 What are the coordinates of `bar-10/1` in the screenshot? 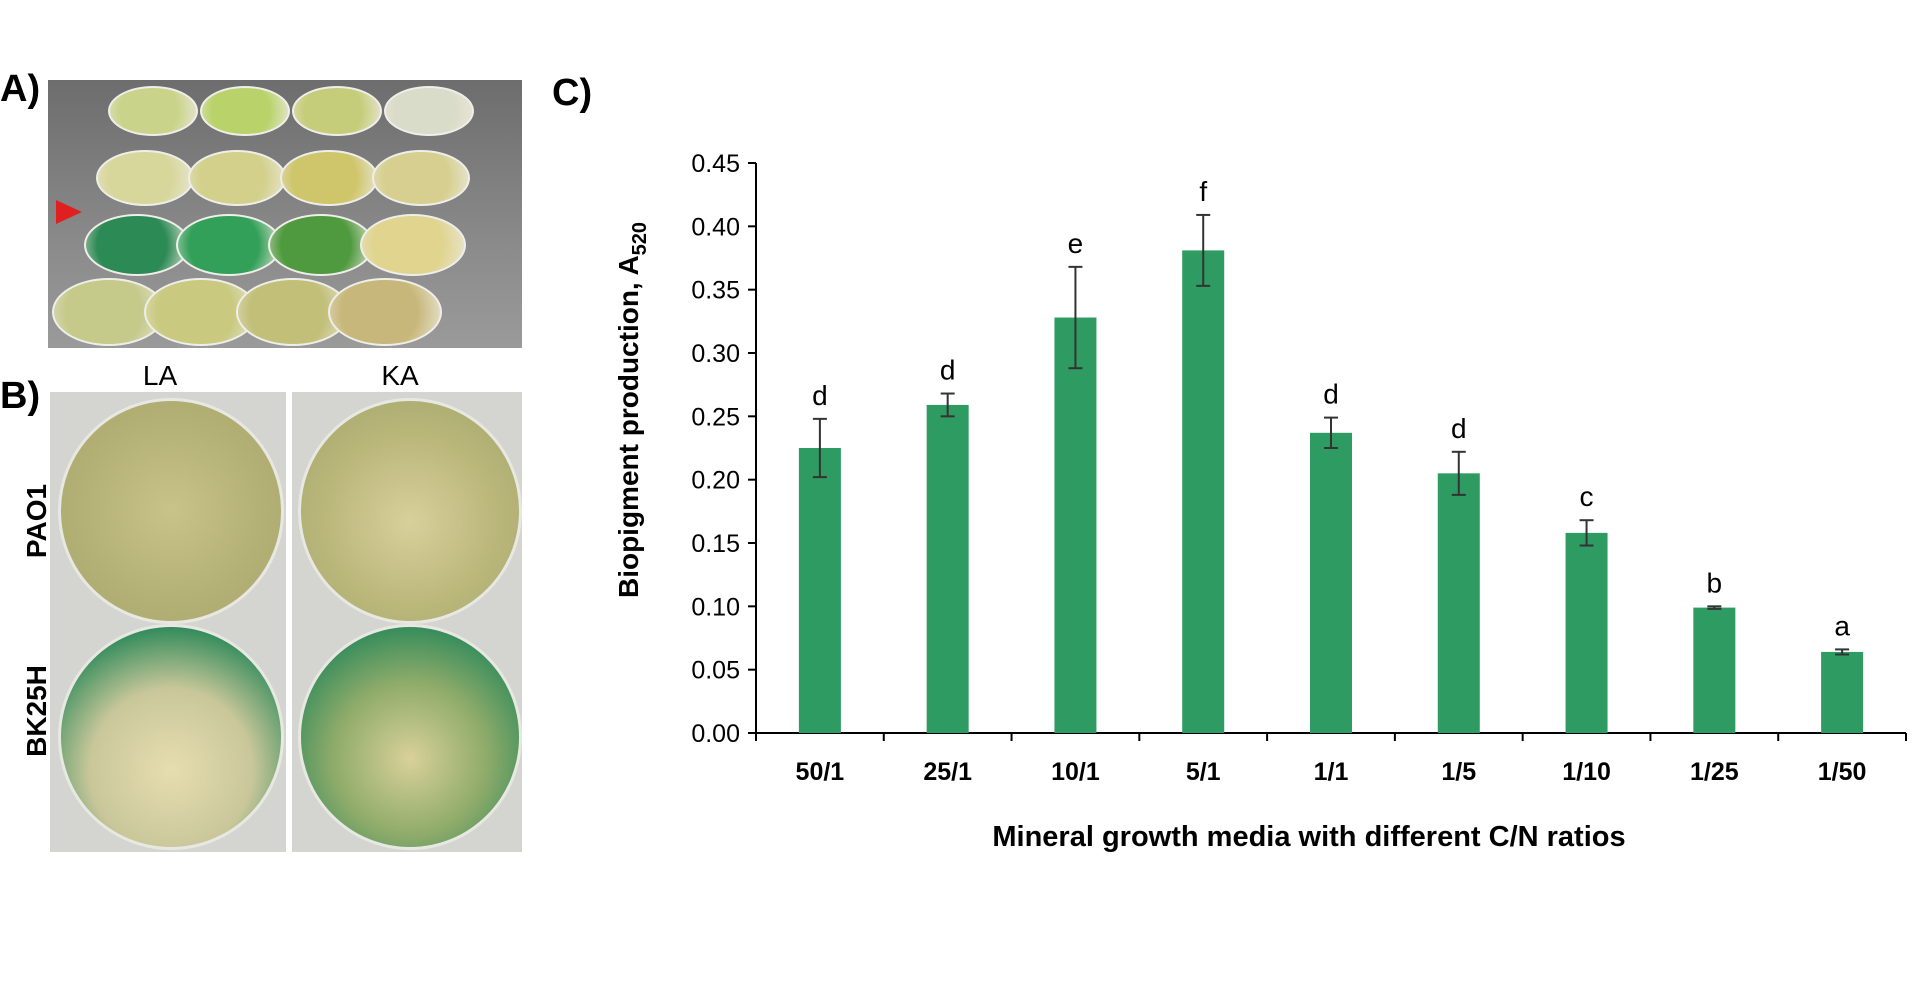 It's located at (1075, 525).